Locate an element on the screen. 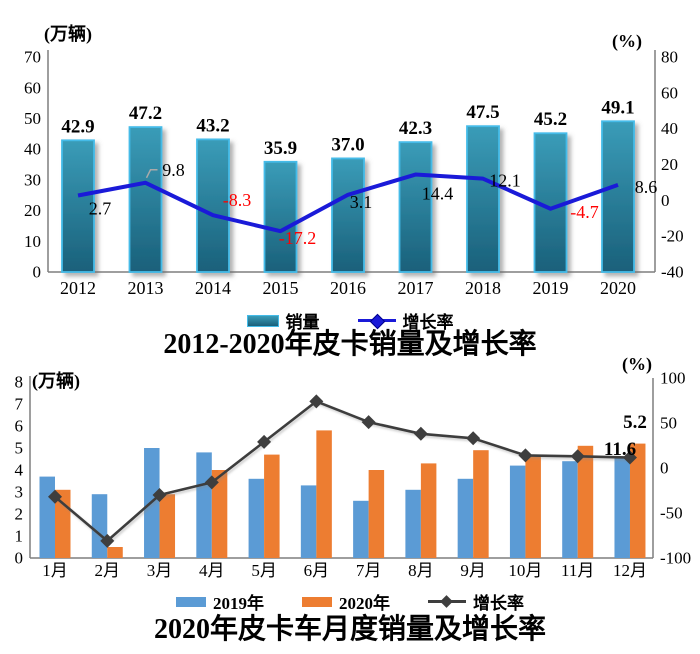 This screenshot has width=700, height=654. right-axis-tick: 50 is located at coordinates (668, 423).